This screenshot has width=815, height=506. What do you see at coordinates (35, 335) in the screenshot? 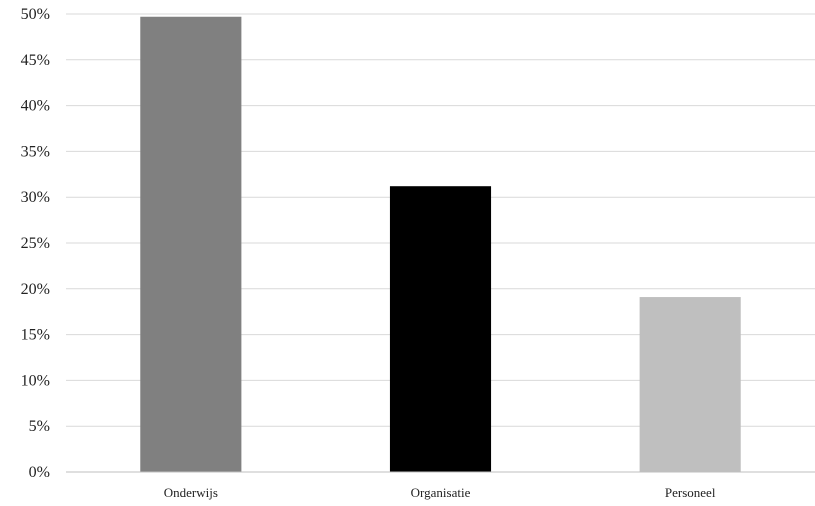
I see `y-tick-label: 15%` at bounding box center [35, 335].